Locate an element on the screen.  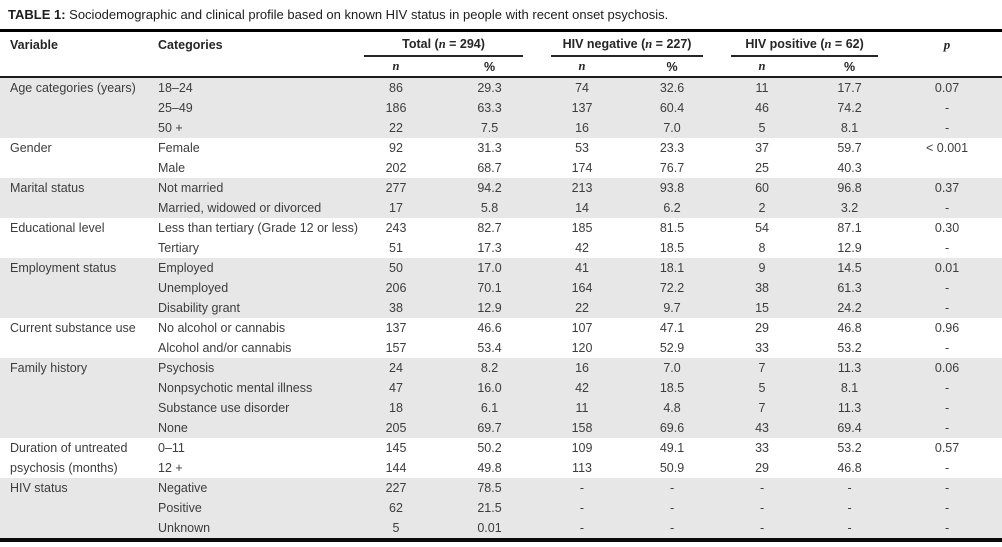
table-row: 25–49 186 63.3 137 60.4 46 74.2 - is located at coordinates (501, 108).